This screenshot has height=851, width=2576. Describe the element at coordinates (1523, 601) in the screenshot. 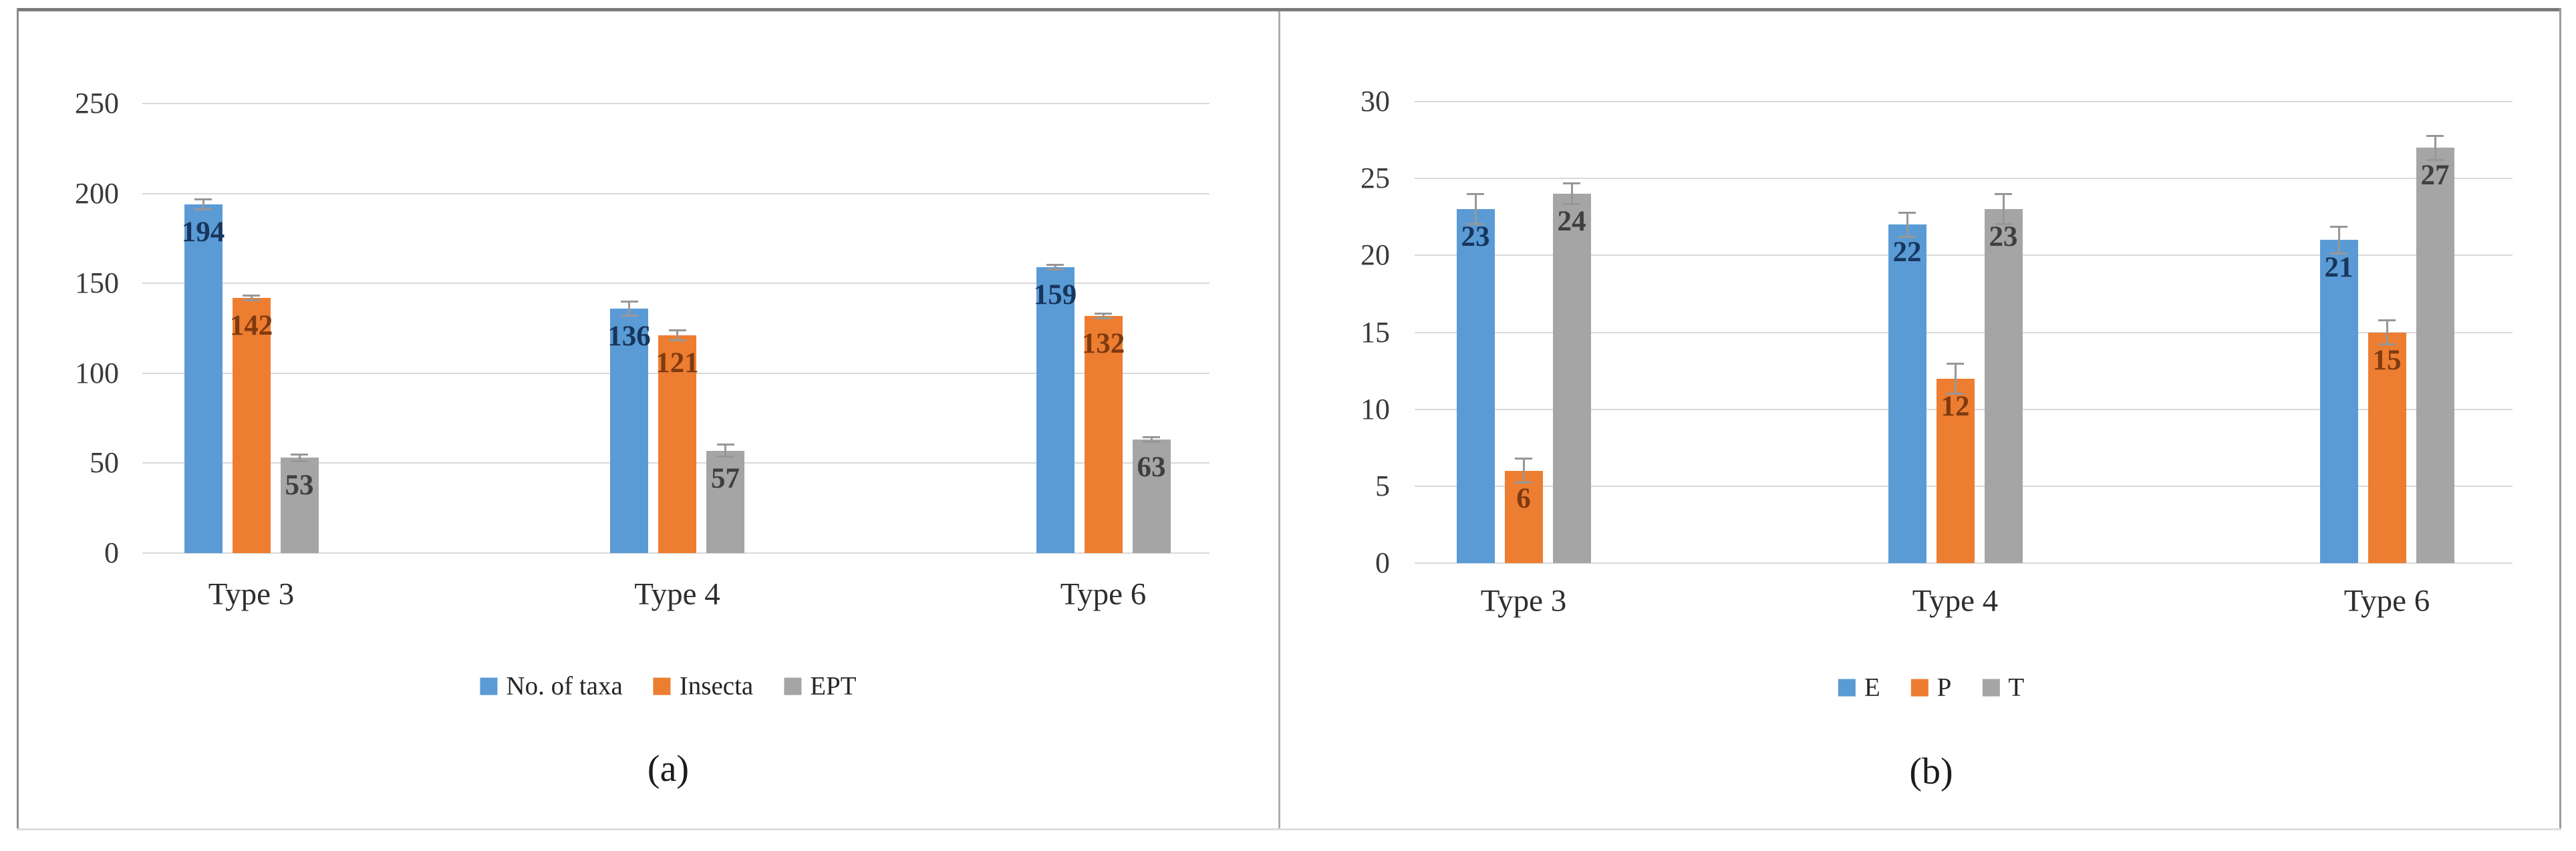

I see `x-axis-category-b-0: Type 3` at that location.